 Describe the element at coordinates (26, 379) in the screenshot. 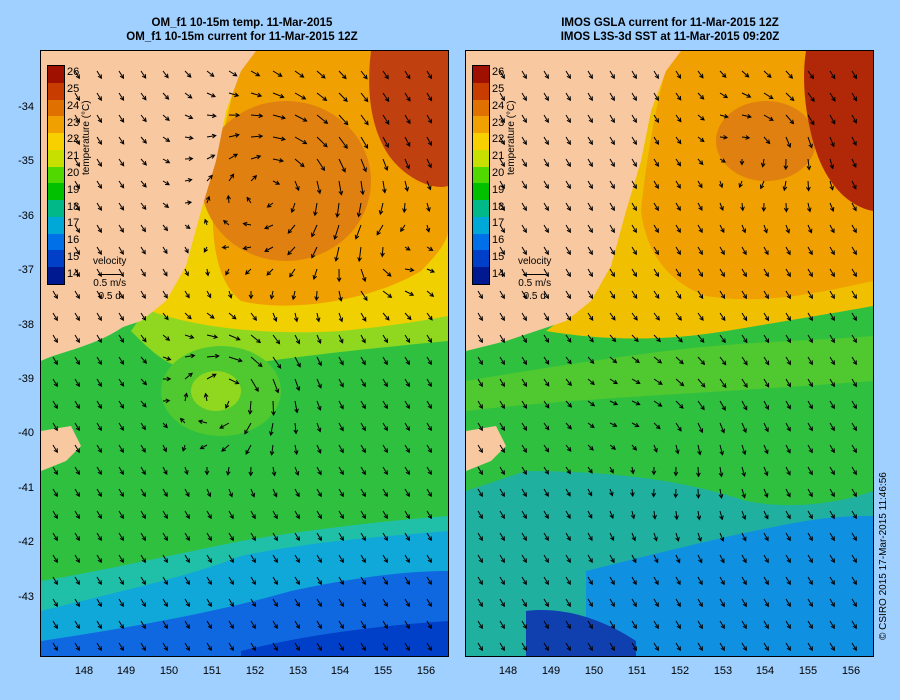

I see `y-tick: -39` at that location.